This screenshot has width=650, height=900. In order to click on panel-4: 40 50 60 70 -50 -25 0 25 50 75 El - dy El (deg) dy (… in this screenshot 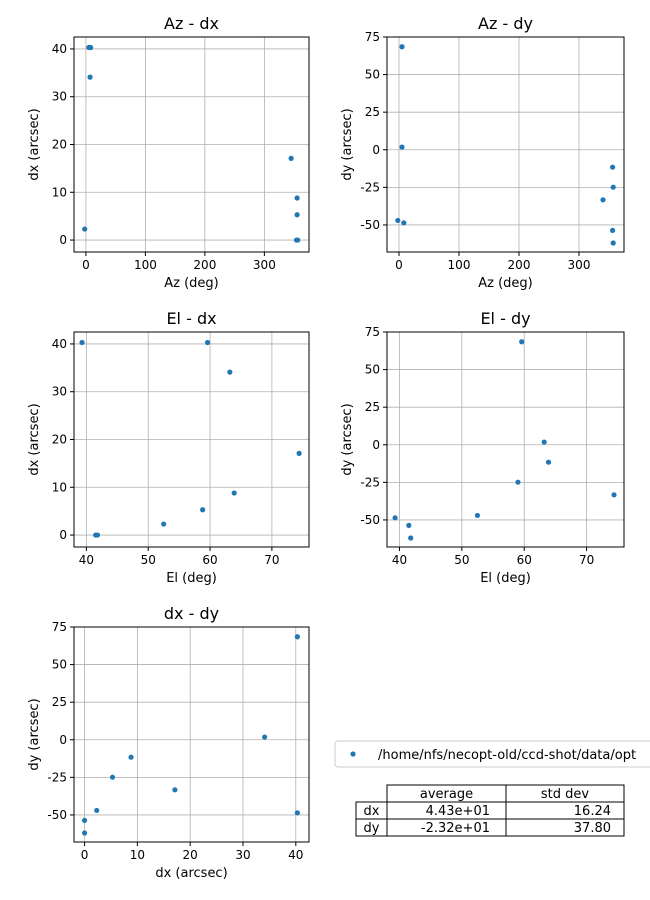, I will do `click(482, 447)`.